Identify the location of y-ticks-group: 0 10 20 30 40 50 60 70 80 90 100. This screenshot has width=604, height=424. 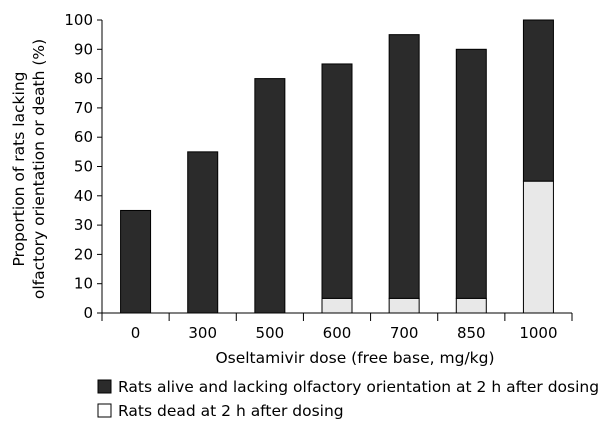
(83, 166).